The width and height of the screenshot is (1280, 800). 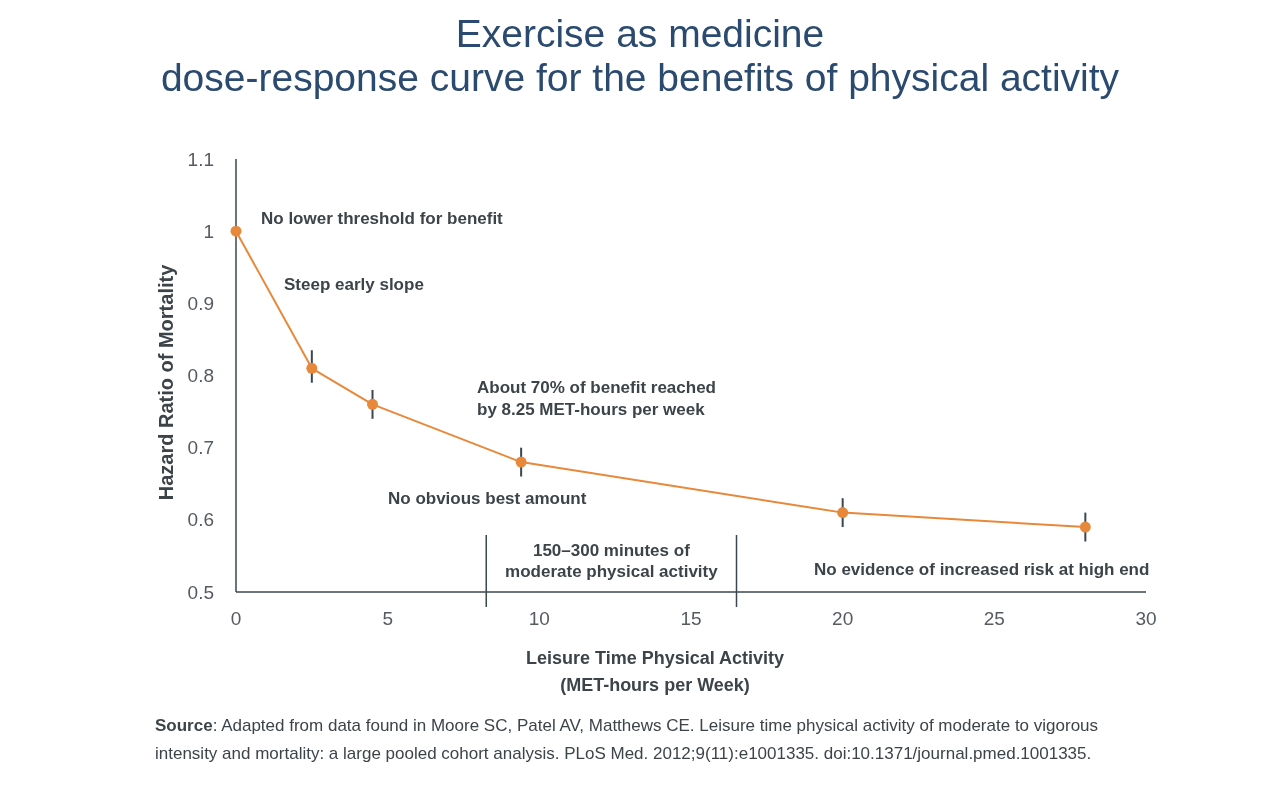 I want to click on x-tick-label: 0, so click(x=236, y=618).